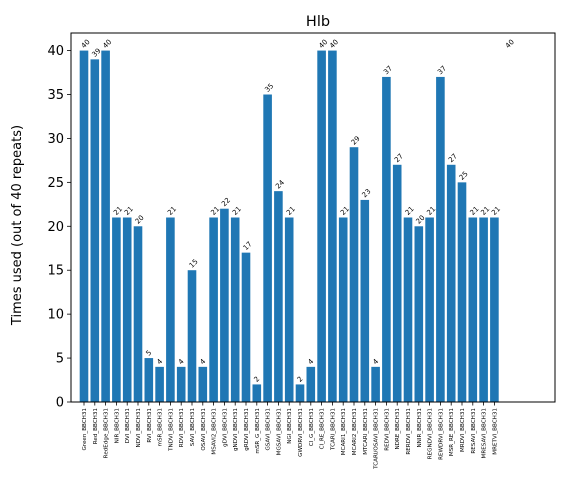 This screenshot has height=495, width=566. What do you see at coordinates (290, 426) in the screenshot?
I see `x-tick-label: NGI_BBCH31` at bounding box center [290, 426].